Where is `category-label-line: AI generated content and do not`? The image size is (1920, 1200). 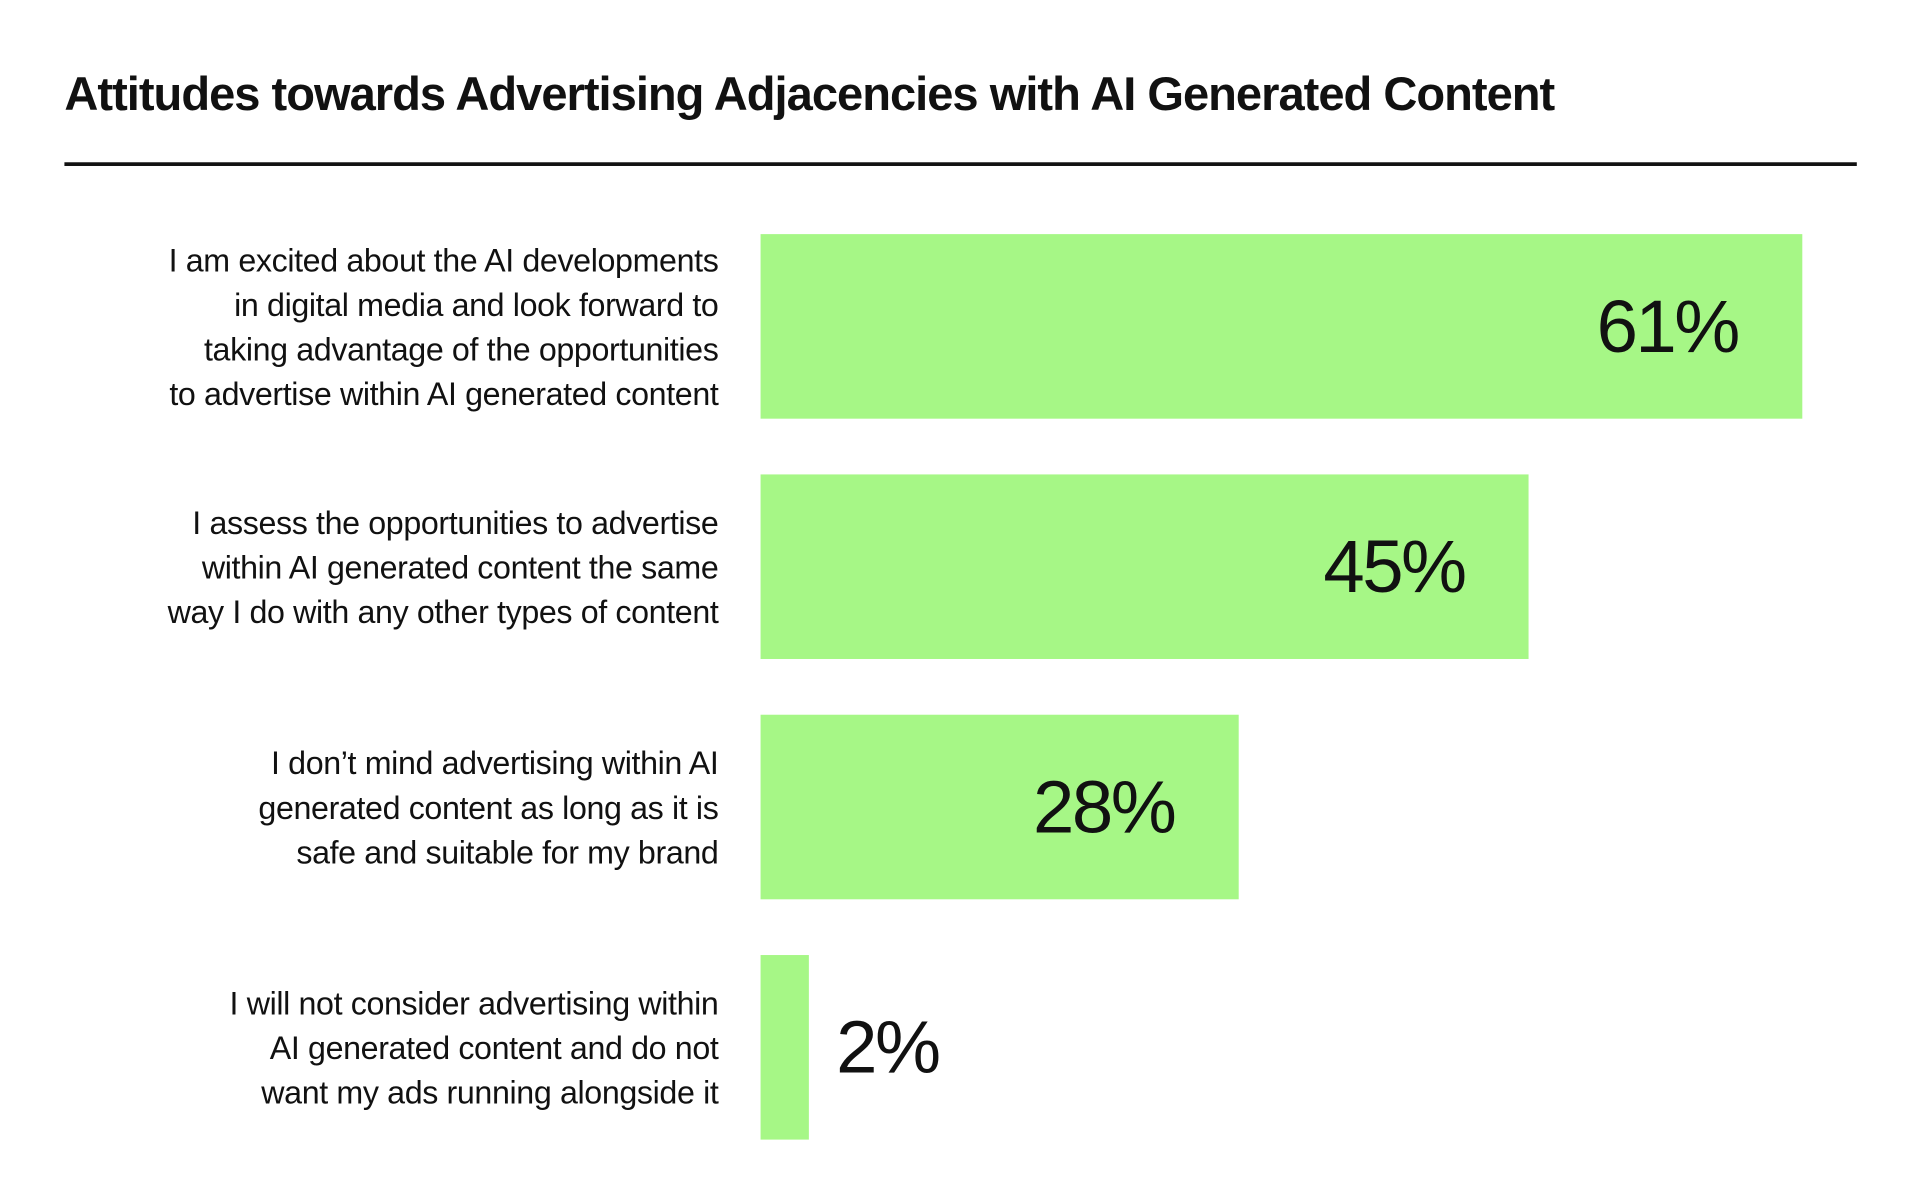 category-label-line: AI generated content and do not is located at coordinates (494, 1047).